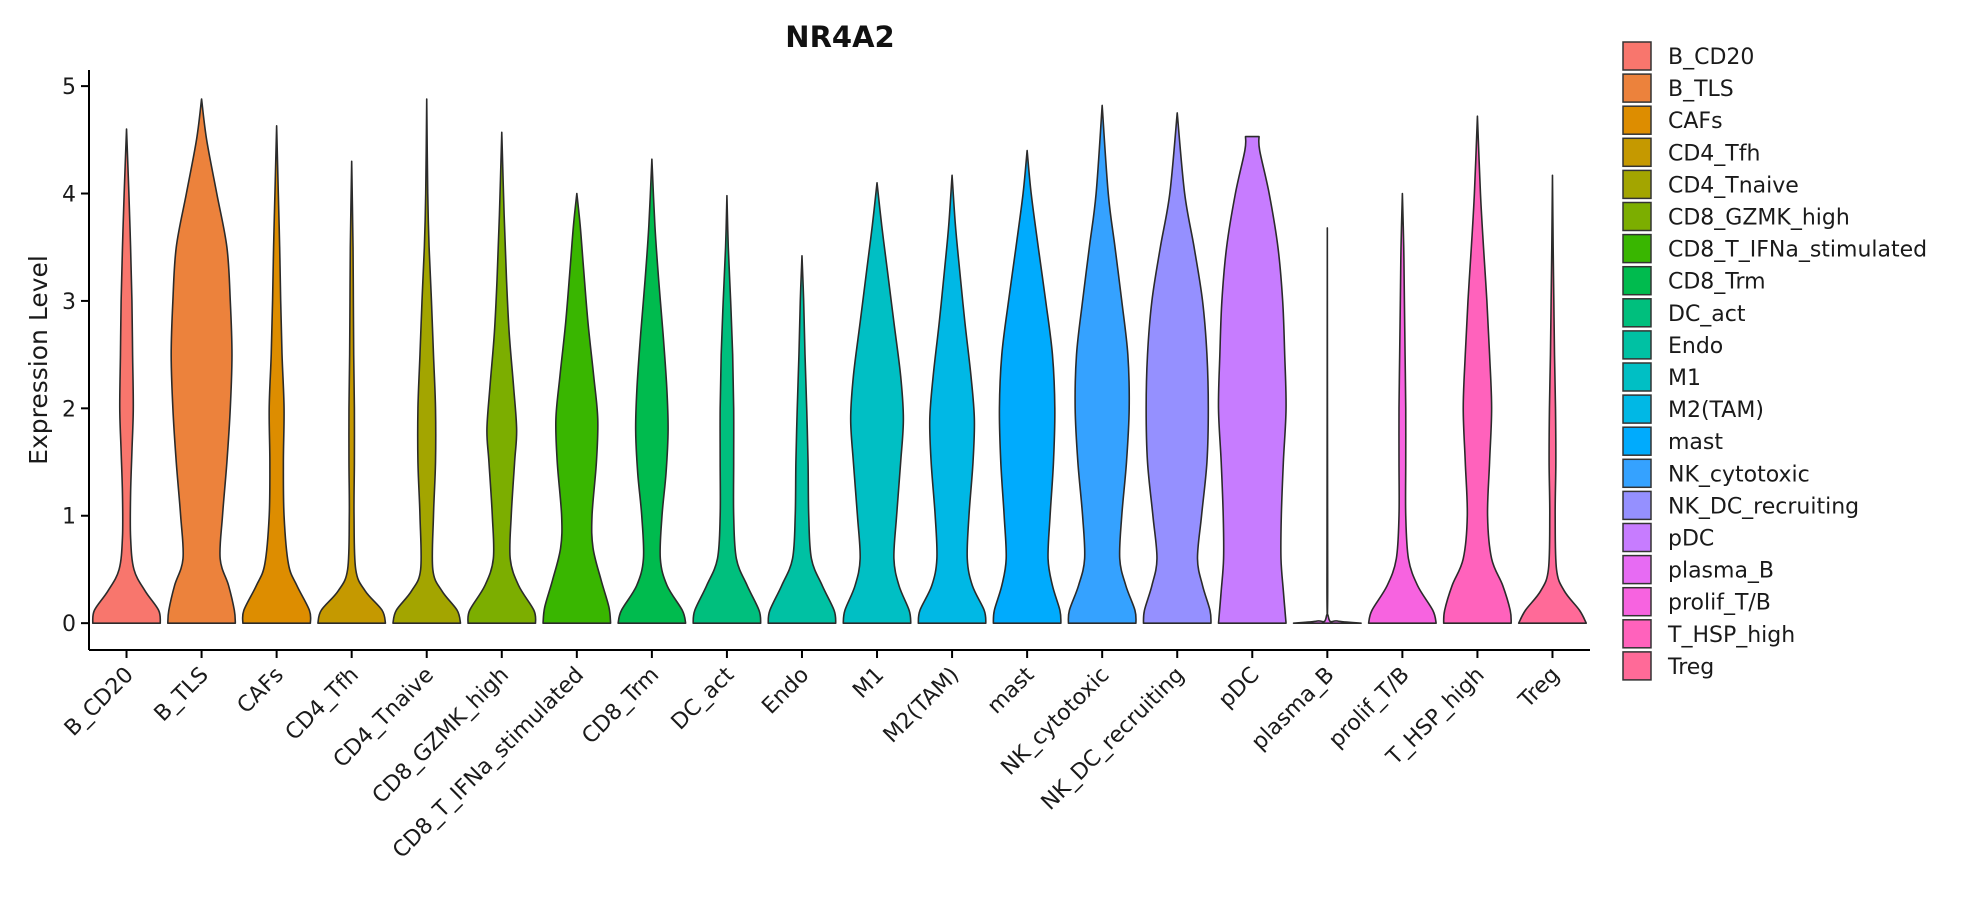 This screenshot has height=900, width=1965. What do you see at coordinates (1637, 505) in the screenshot?
I see `legend-swatch-nk-dc-recruiting` at bounding box center [1637, 505].